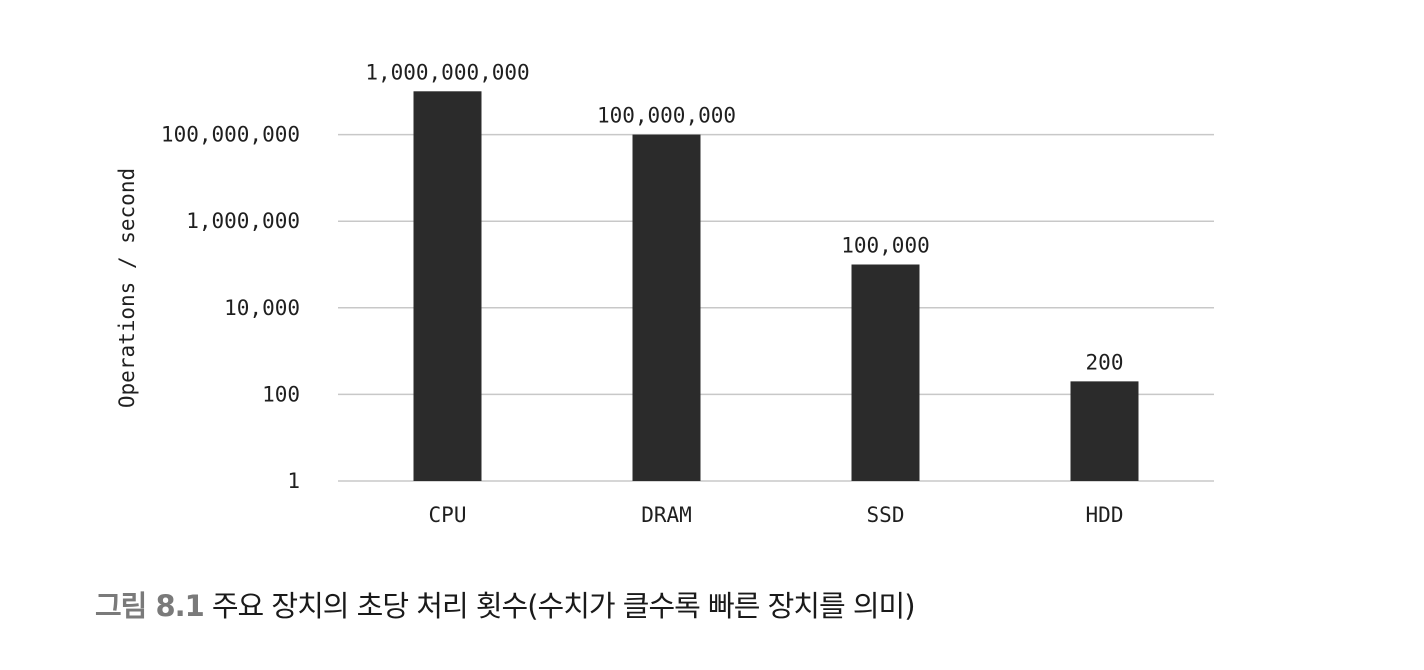 Image resolution: width=1424 pixels, height=670 pixels. What do you see at coordinates (666, 307) in the screenshot?
I see `bar-dram` at bounding box center [666, 307].